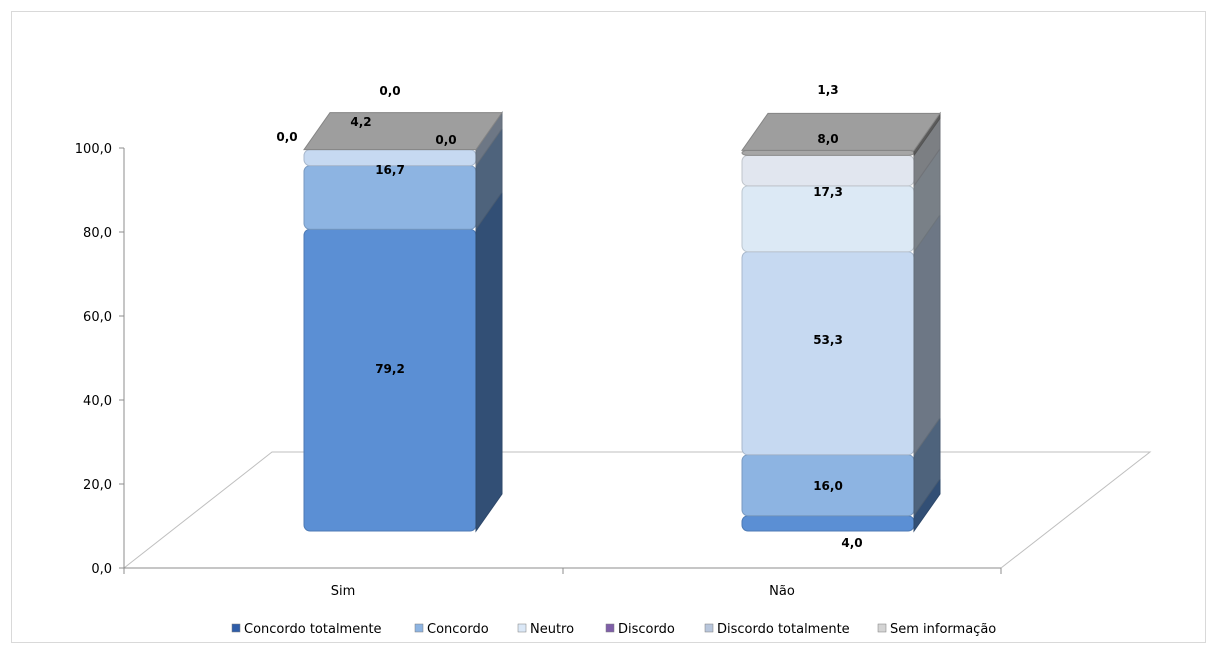 This screenshot has width=1212, height=649. Describe the element at coordinates (97, 401) in the screenshot. I see `y-tick-label: 40,0` at that location.